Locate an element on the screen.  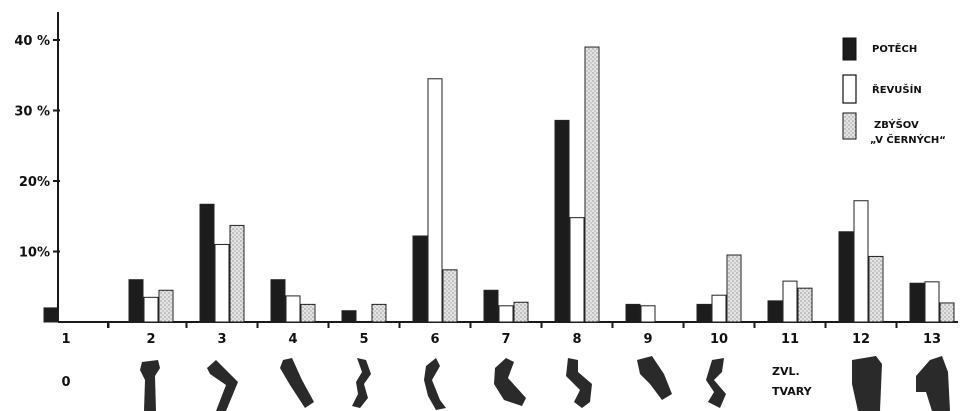
x-tick-label: 3 is located at coordinates (221, 339).